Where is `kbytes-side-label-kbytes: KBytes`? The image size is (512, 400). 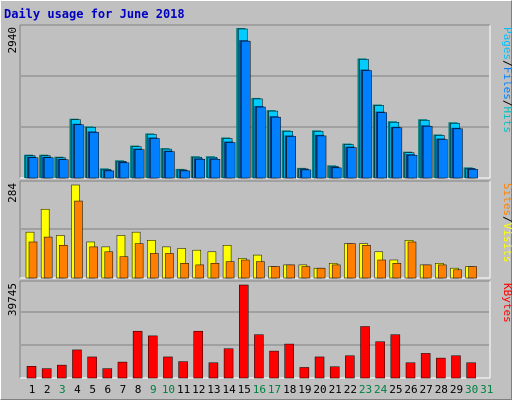 kbytes-side-label-kbytes: KBytes is located at coordinates (506, 303).